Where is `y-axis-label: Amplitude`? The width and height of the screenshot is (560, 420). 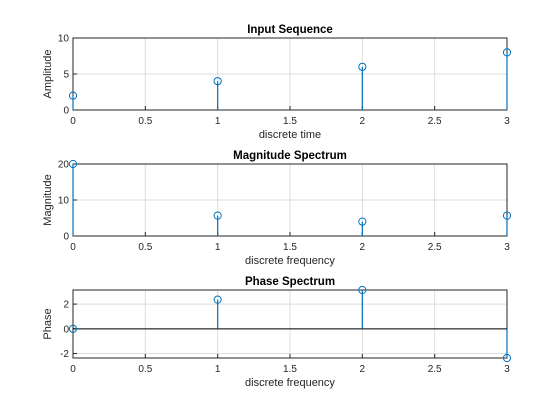
y-axis-label: Amplitude is located at coordinates (48, 74).